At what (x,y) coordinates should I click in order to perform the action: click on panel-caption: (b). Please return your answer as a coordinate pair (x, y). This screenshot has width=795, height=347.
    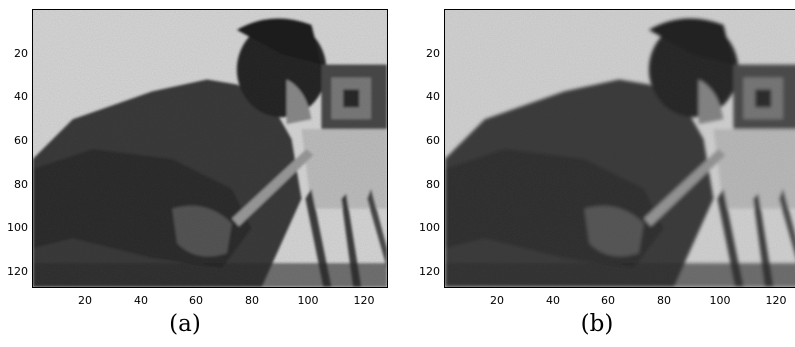
    Looking at the image, I should click on (597, 324).